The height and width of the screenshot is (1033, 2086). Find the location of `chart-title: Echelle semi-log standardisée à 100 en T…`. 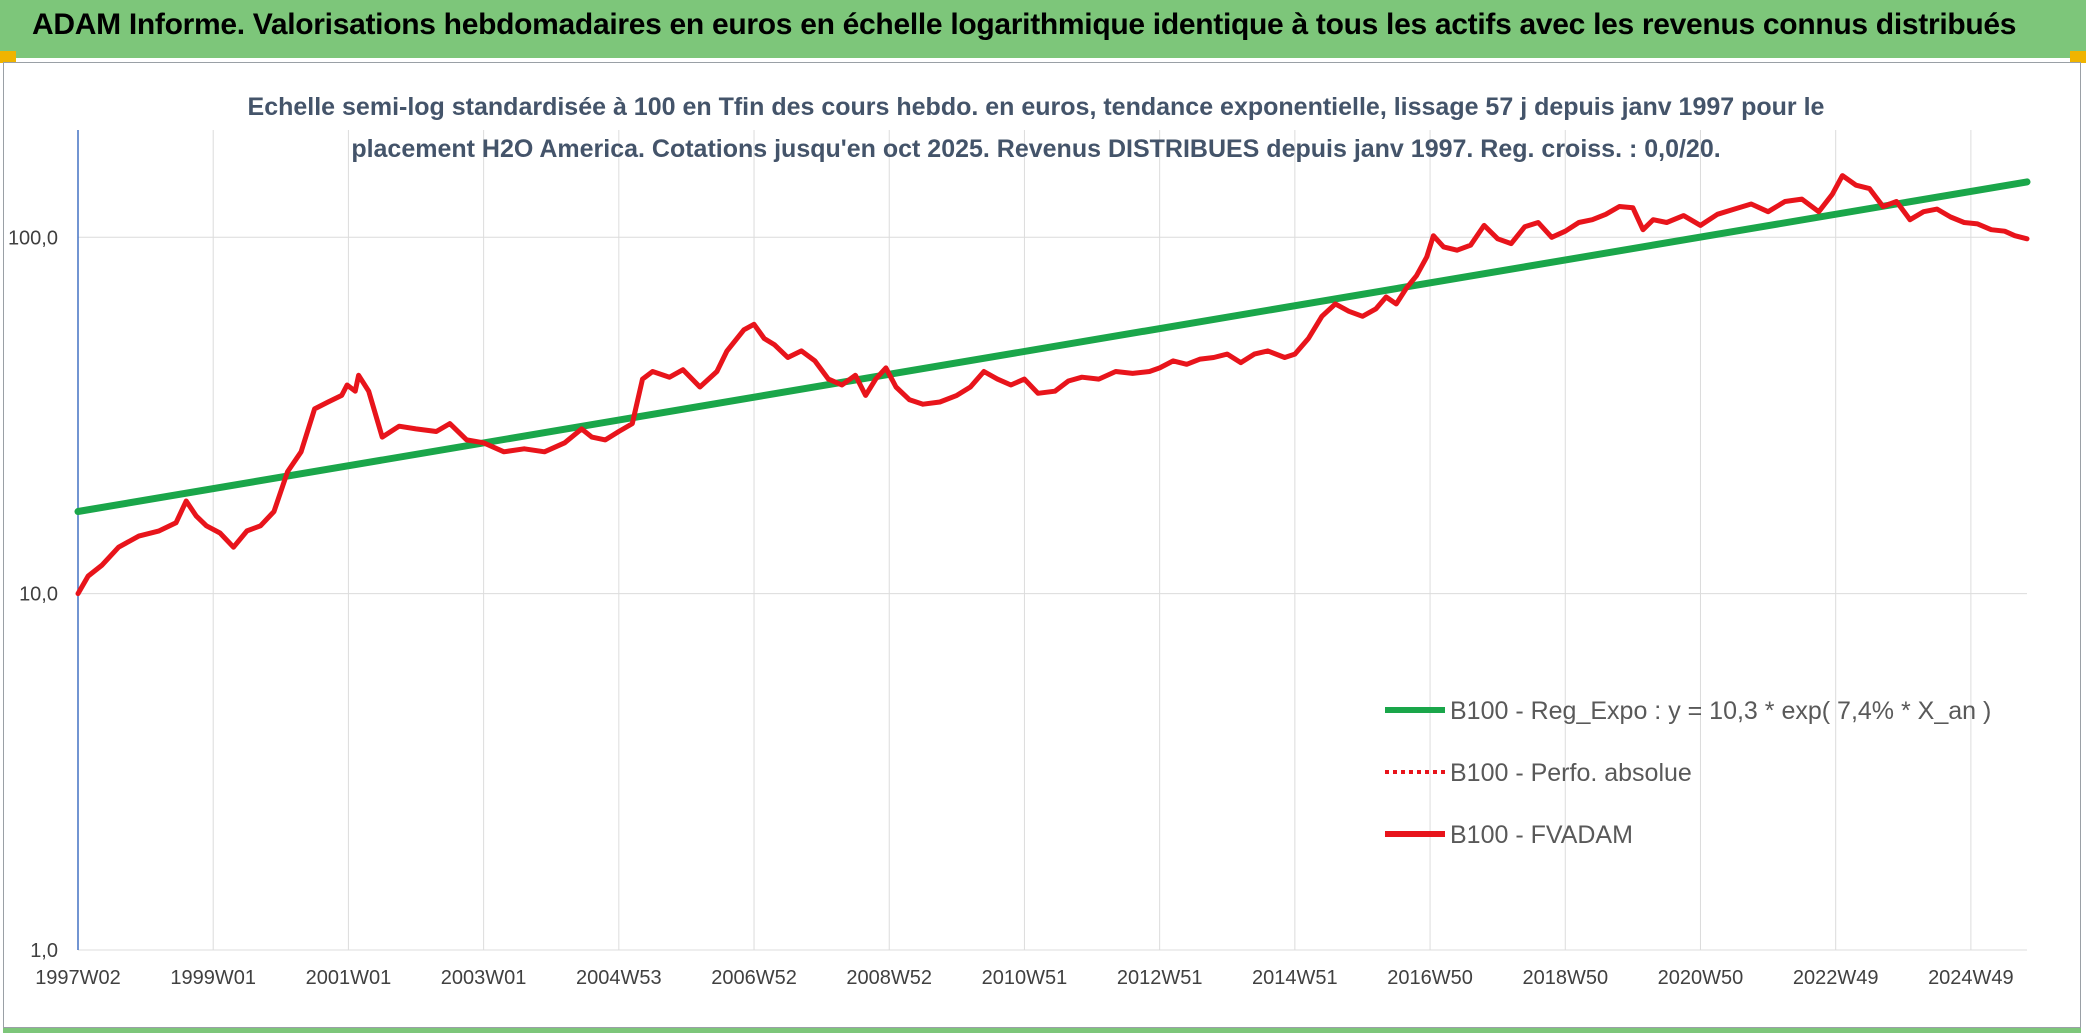

chart-title: Echelle semi-log standardisée à 100 en T… is located at coordinates (1036, 128).